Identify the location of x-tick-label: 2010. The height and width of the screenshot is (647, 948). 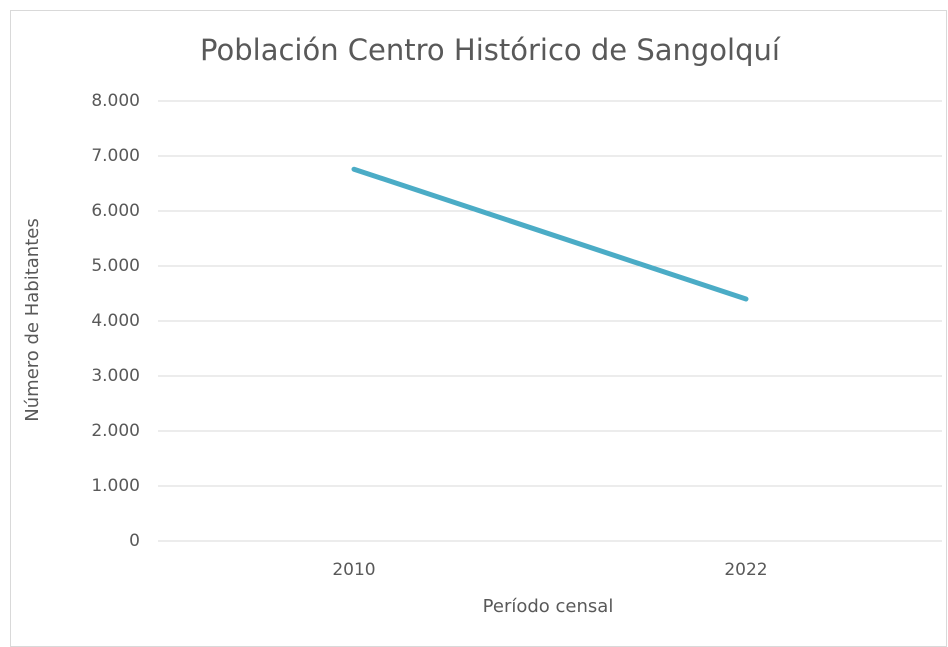
(353, 570).